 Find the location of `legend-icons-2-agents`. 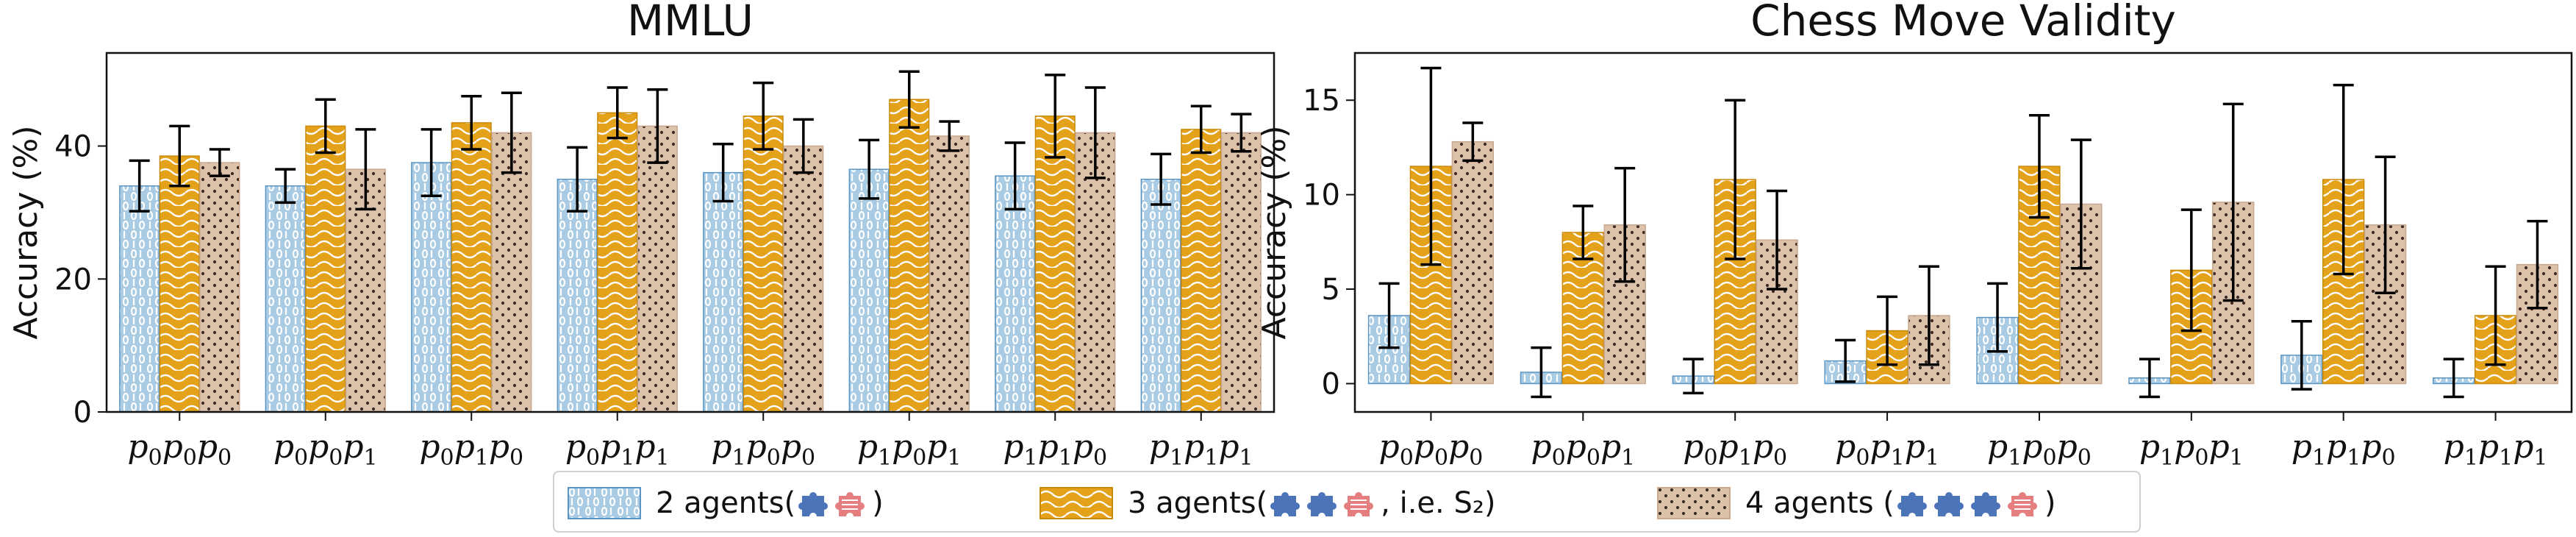

legend-icons-2-agents is located at coordinates (834, 503).